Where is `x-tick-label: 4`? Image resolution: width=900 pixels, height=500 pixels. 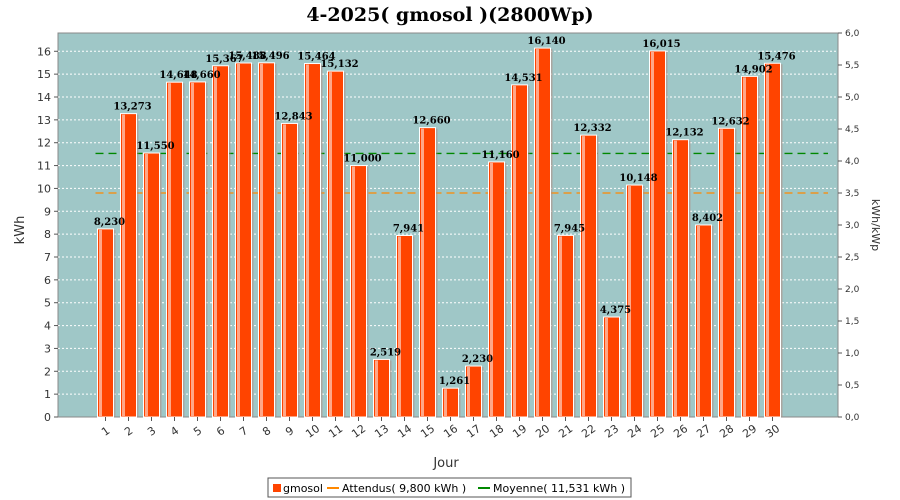
x-tick-label: 4 is located at coordinates (174, 431).